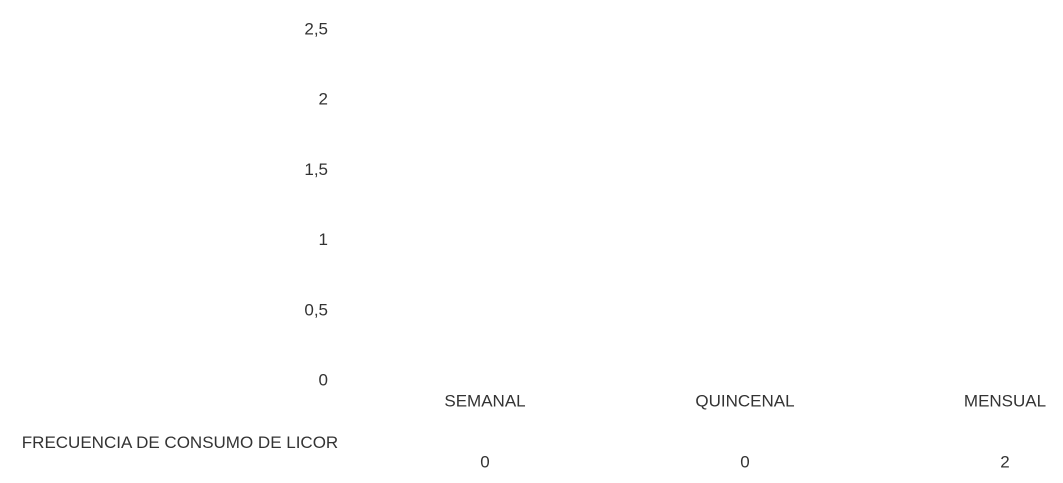 Image resolution: width=1063 pixels, height=483 pixels. Describe the element at coordinates (1005, 400) in the screenshot. I see `x-tick-label: MENSUAL` at that location.